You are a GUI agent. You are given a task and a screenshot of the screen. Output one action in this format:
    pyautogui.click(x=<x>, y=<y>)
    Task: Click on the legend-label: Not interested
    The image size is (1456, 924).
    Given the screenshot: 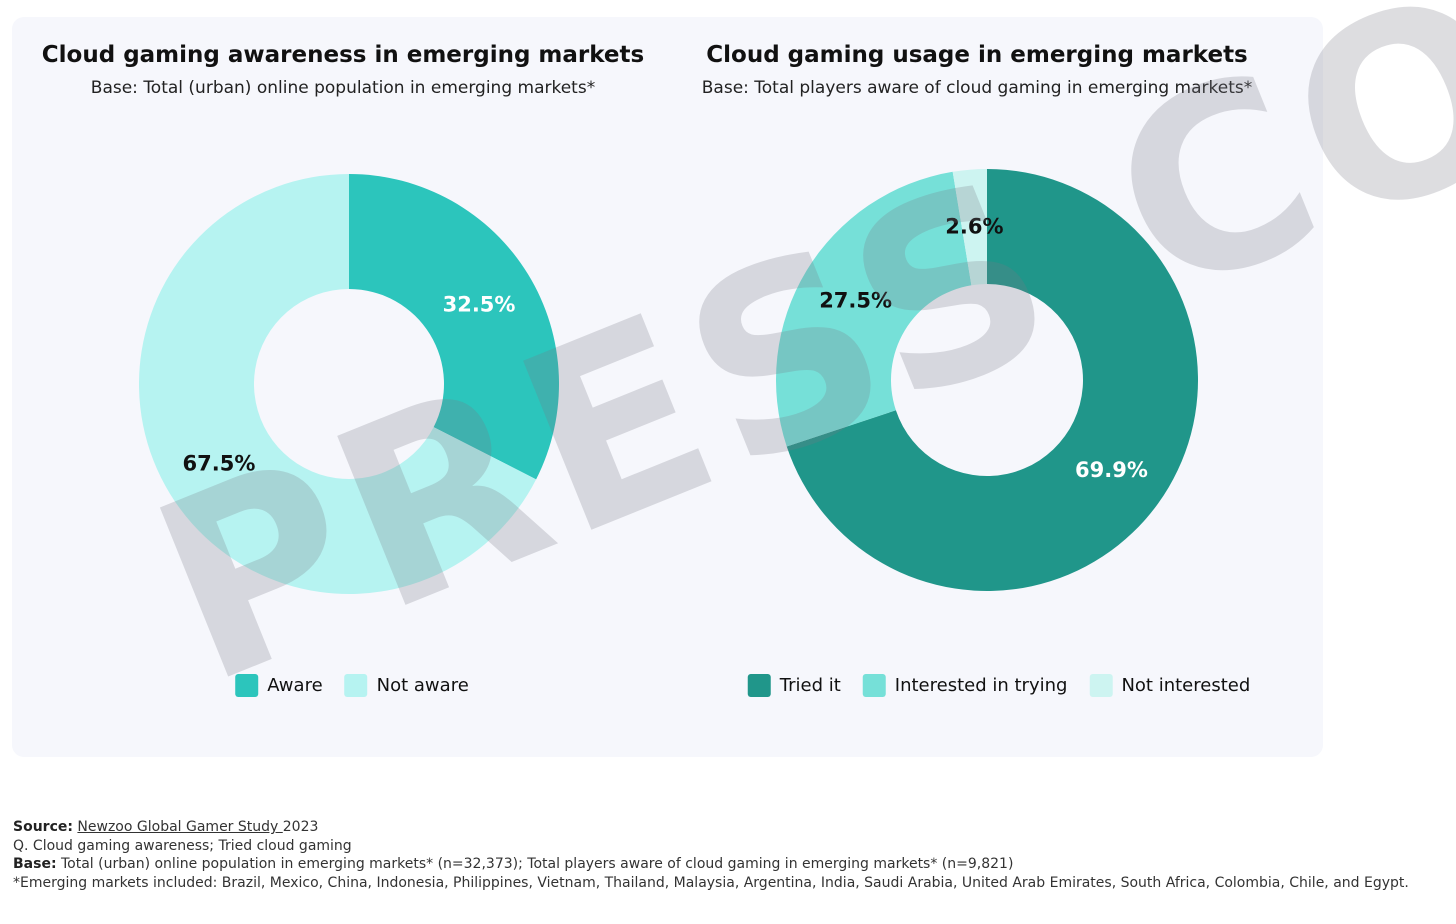 What is the action you would take?
    pyautogui.click(x=1186, y=685)
    